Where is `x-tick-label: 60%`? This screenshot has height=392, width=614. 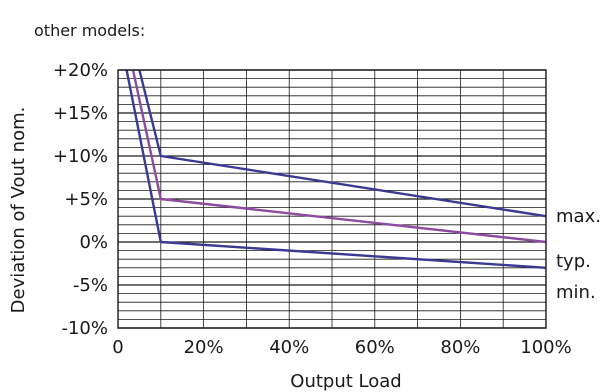 x-tick-label: 60% is located at coordinates (375, 347).